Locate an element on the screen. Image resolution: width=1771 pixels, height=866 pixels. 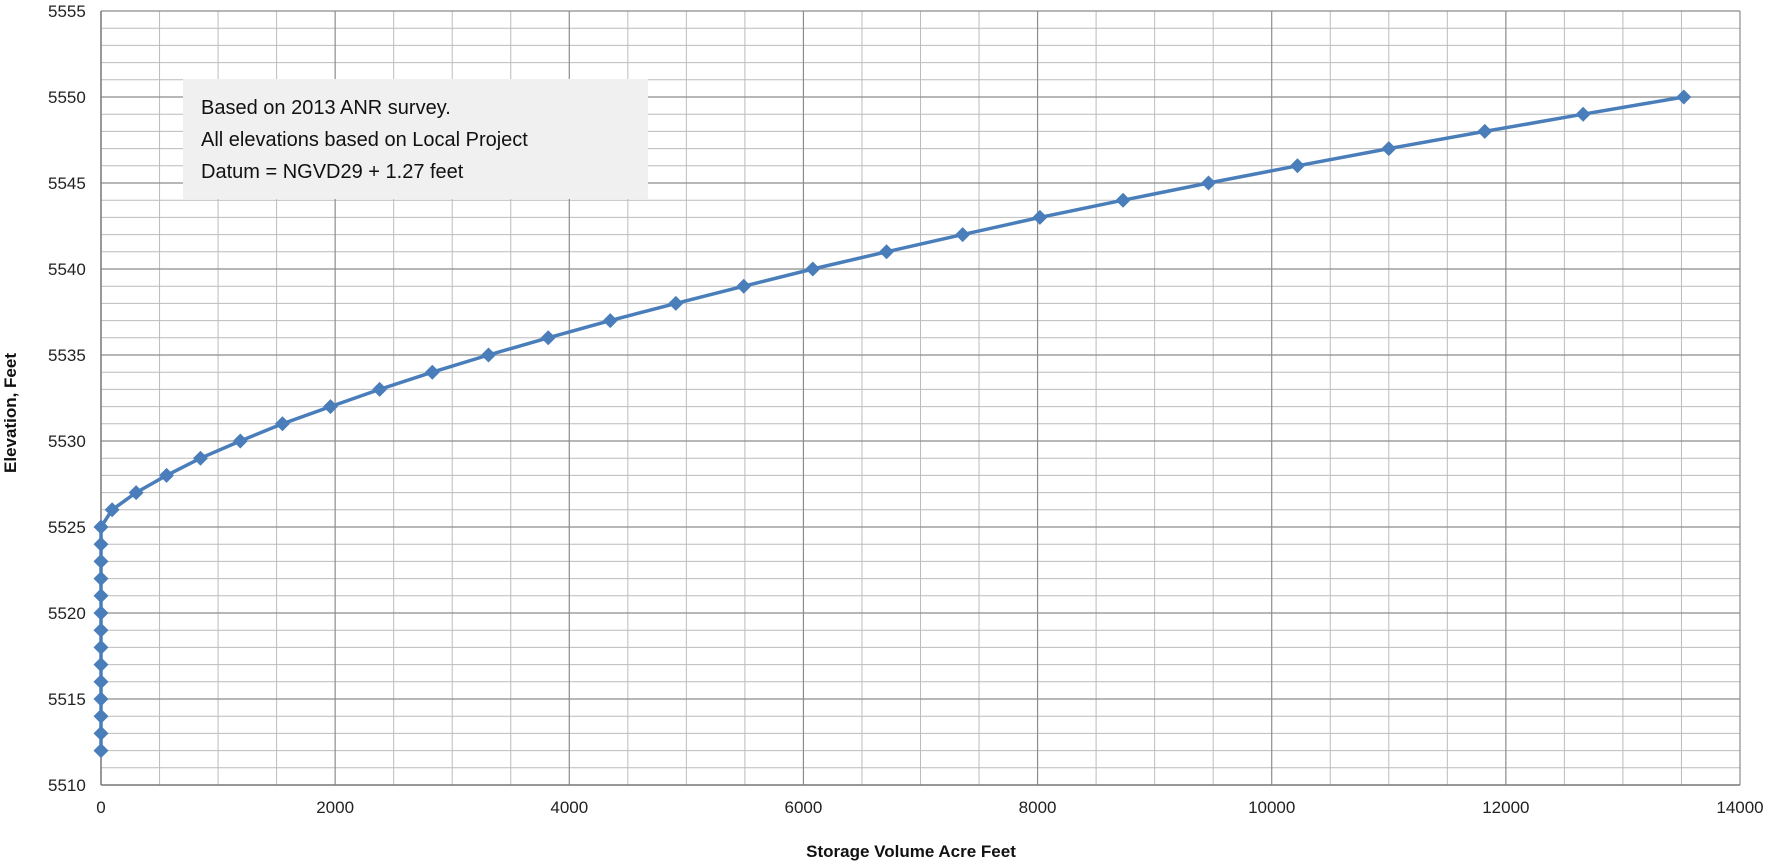
annotation-line-3: Datum = NGVD29 + 1.27 feet is located at coordinates (332, 172).